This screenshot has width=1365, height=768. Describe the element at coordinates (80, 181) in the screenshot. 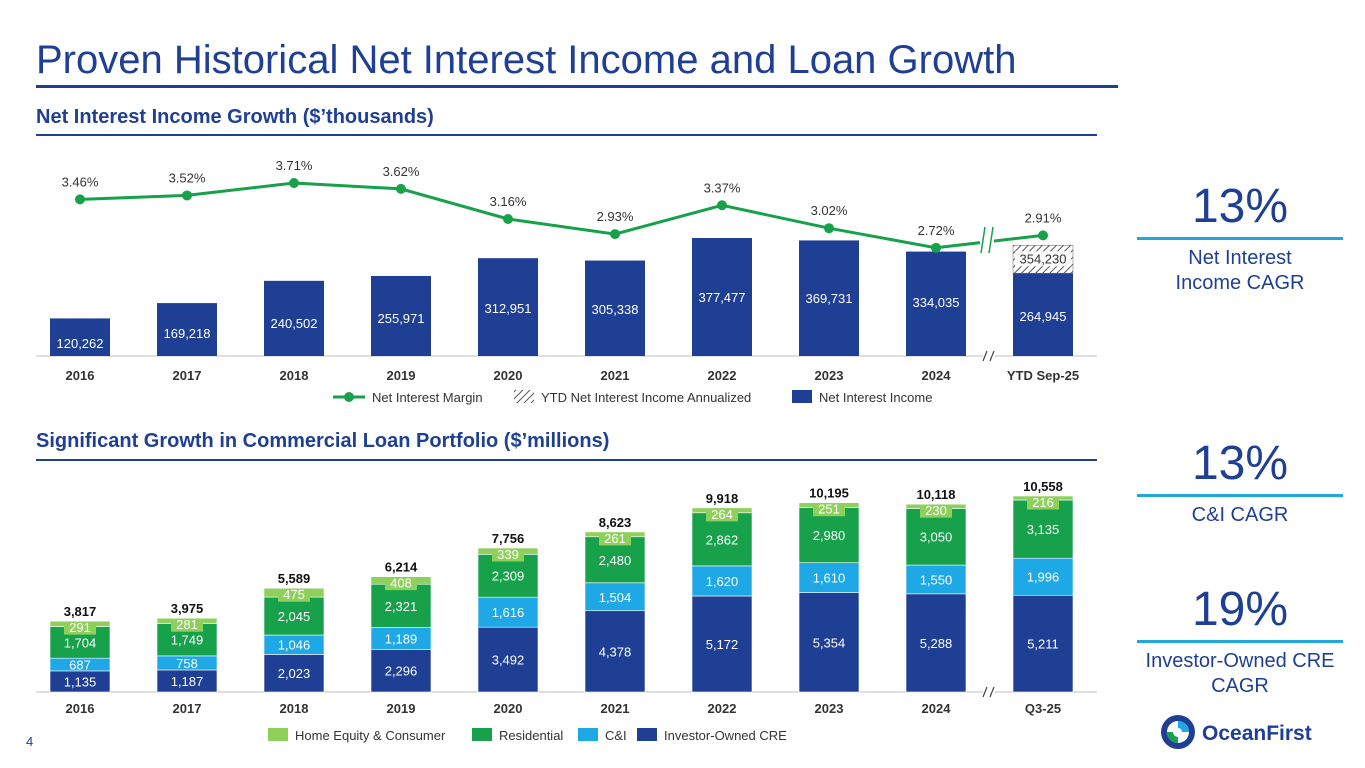

I see `nim-label-2016: 3.46%` at that location.